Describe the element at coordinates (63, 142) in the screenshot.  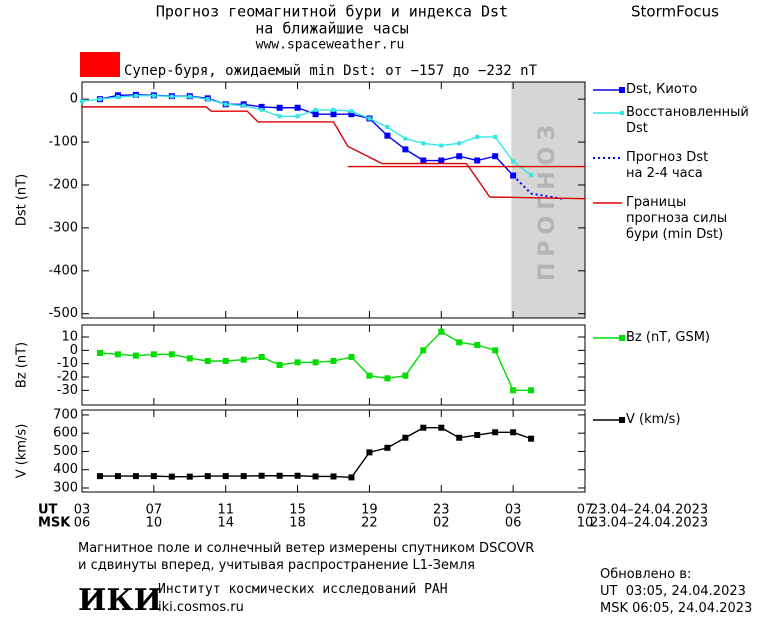
I see `y-tick-label: -100` at that location.